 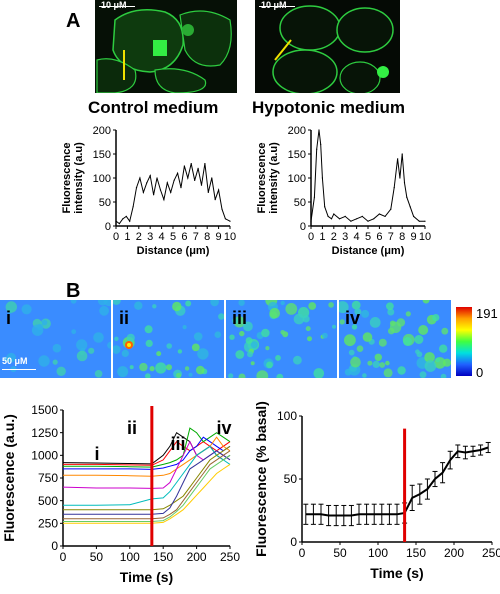 What do you see at coordinates (464, 341) in the screenshot?
I see `colorbar` at bounding box center [464, 341].